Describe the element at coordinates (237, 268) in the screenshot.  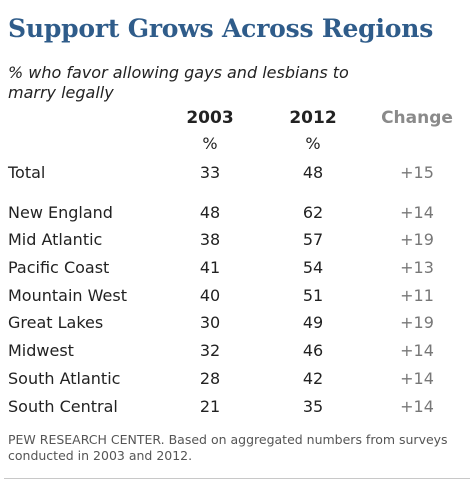
I see `table-row: Pacific Coast 41 54 +13` at that location.